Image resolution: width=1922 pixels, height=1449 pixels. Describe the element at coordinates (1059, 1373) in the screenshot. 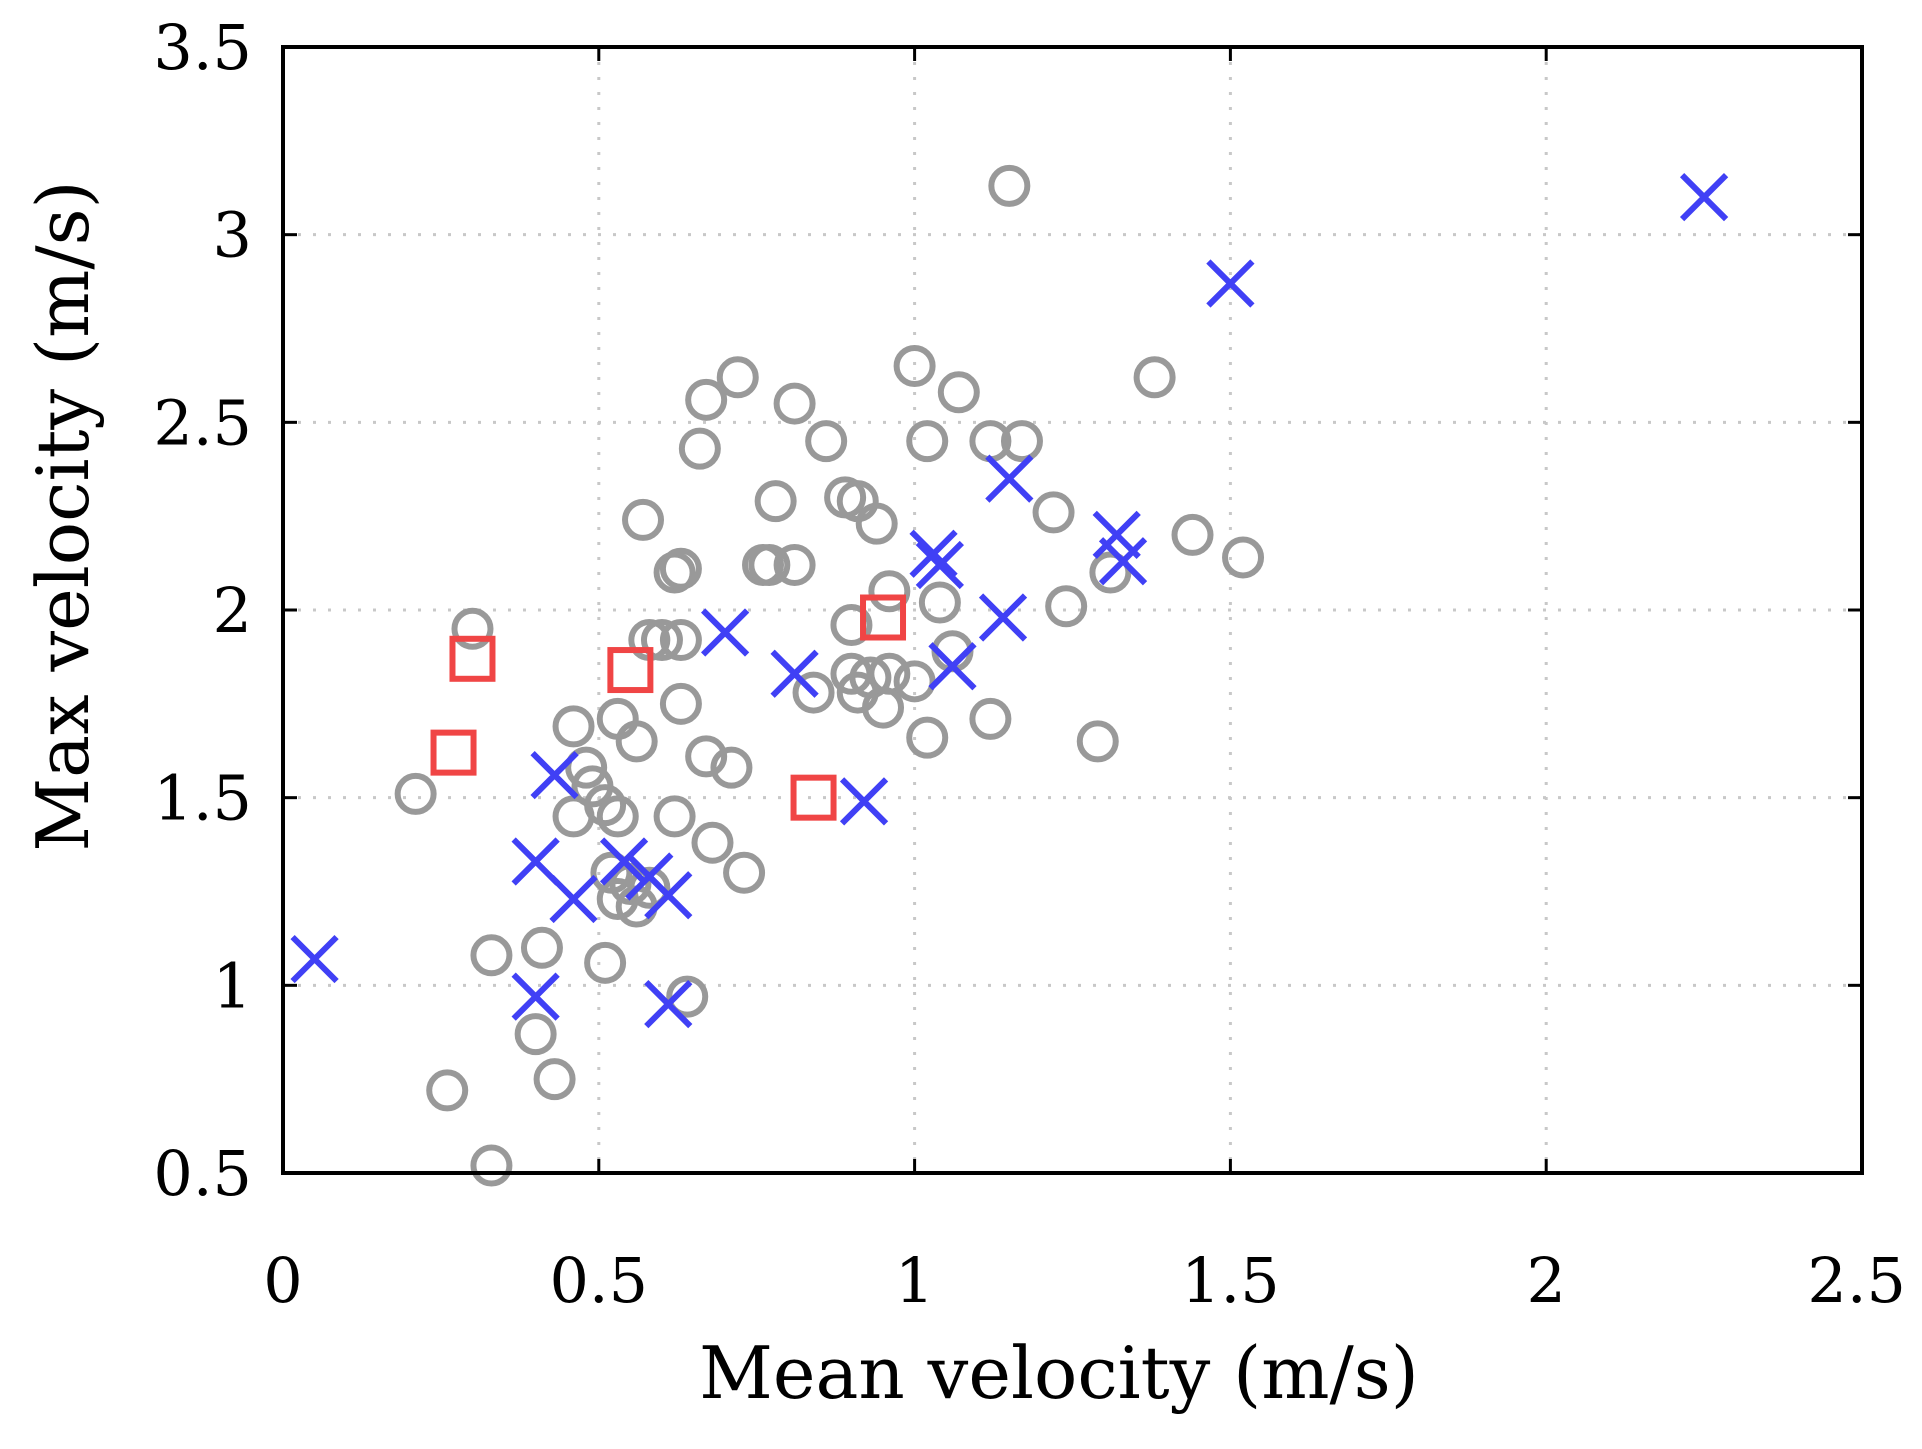

I see `x-axis-label: Mean velocity (m/s)` at that location.